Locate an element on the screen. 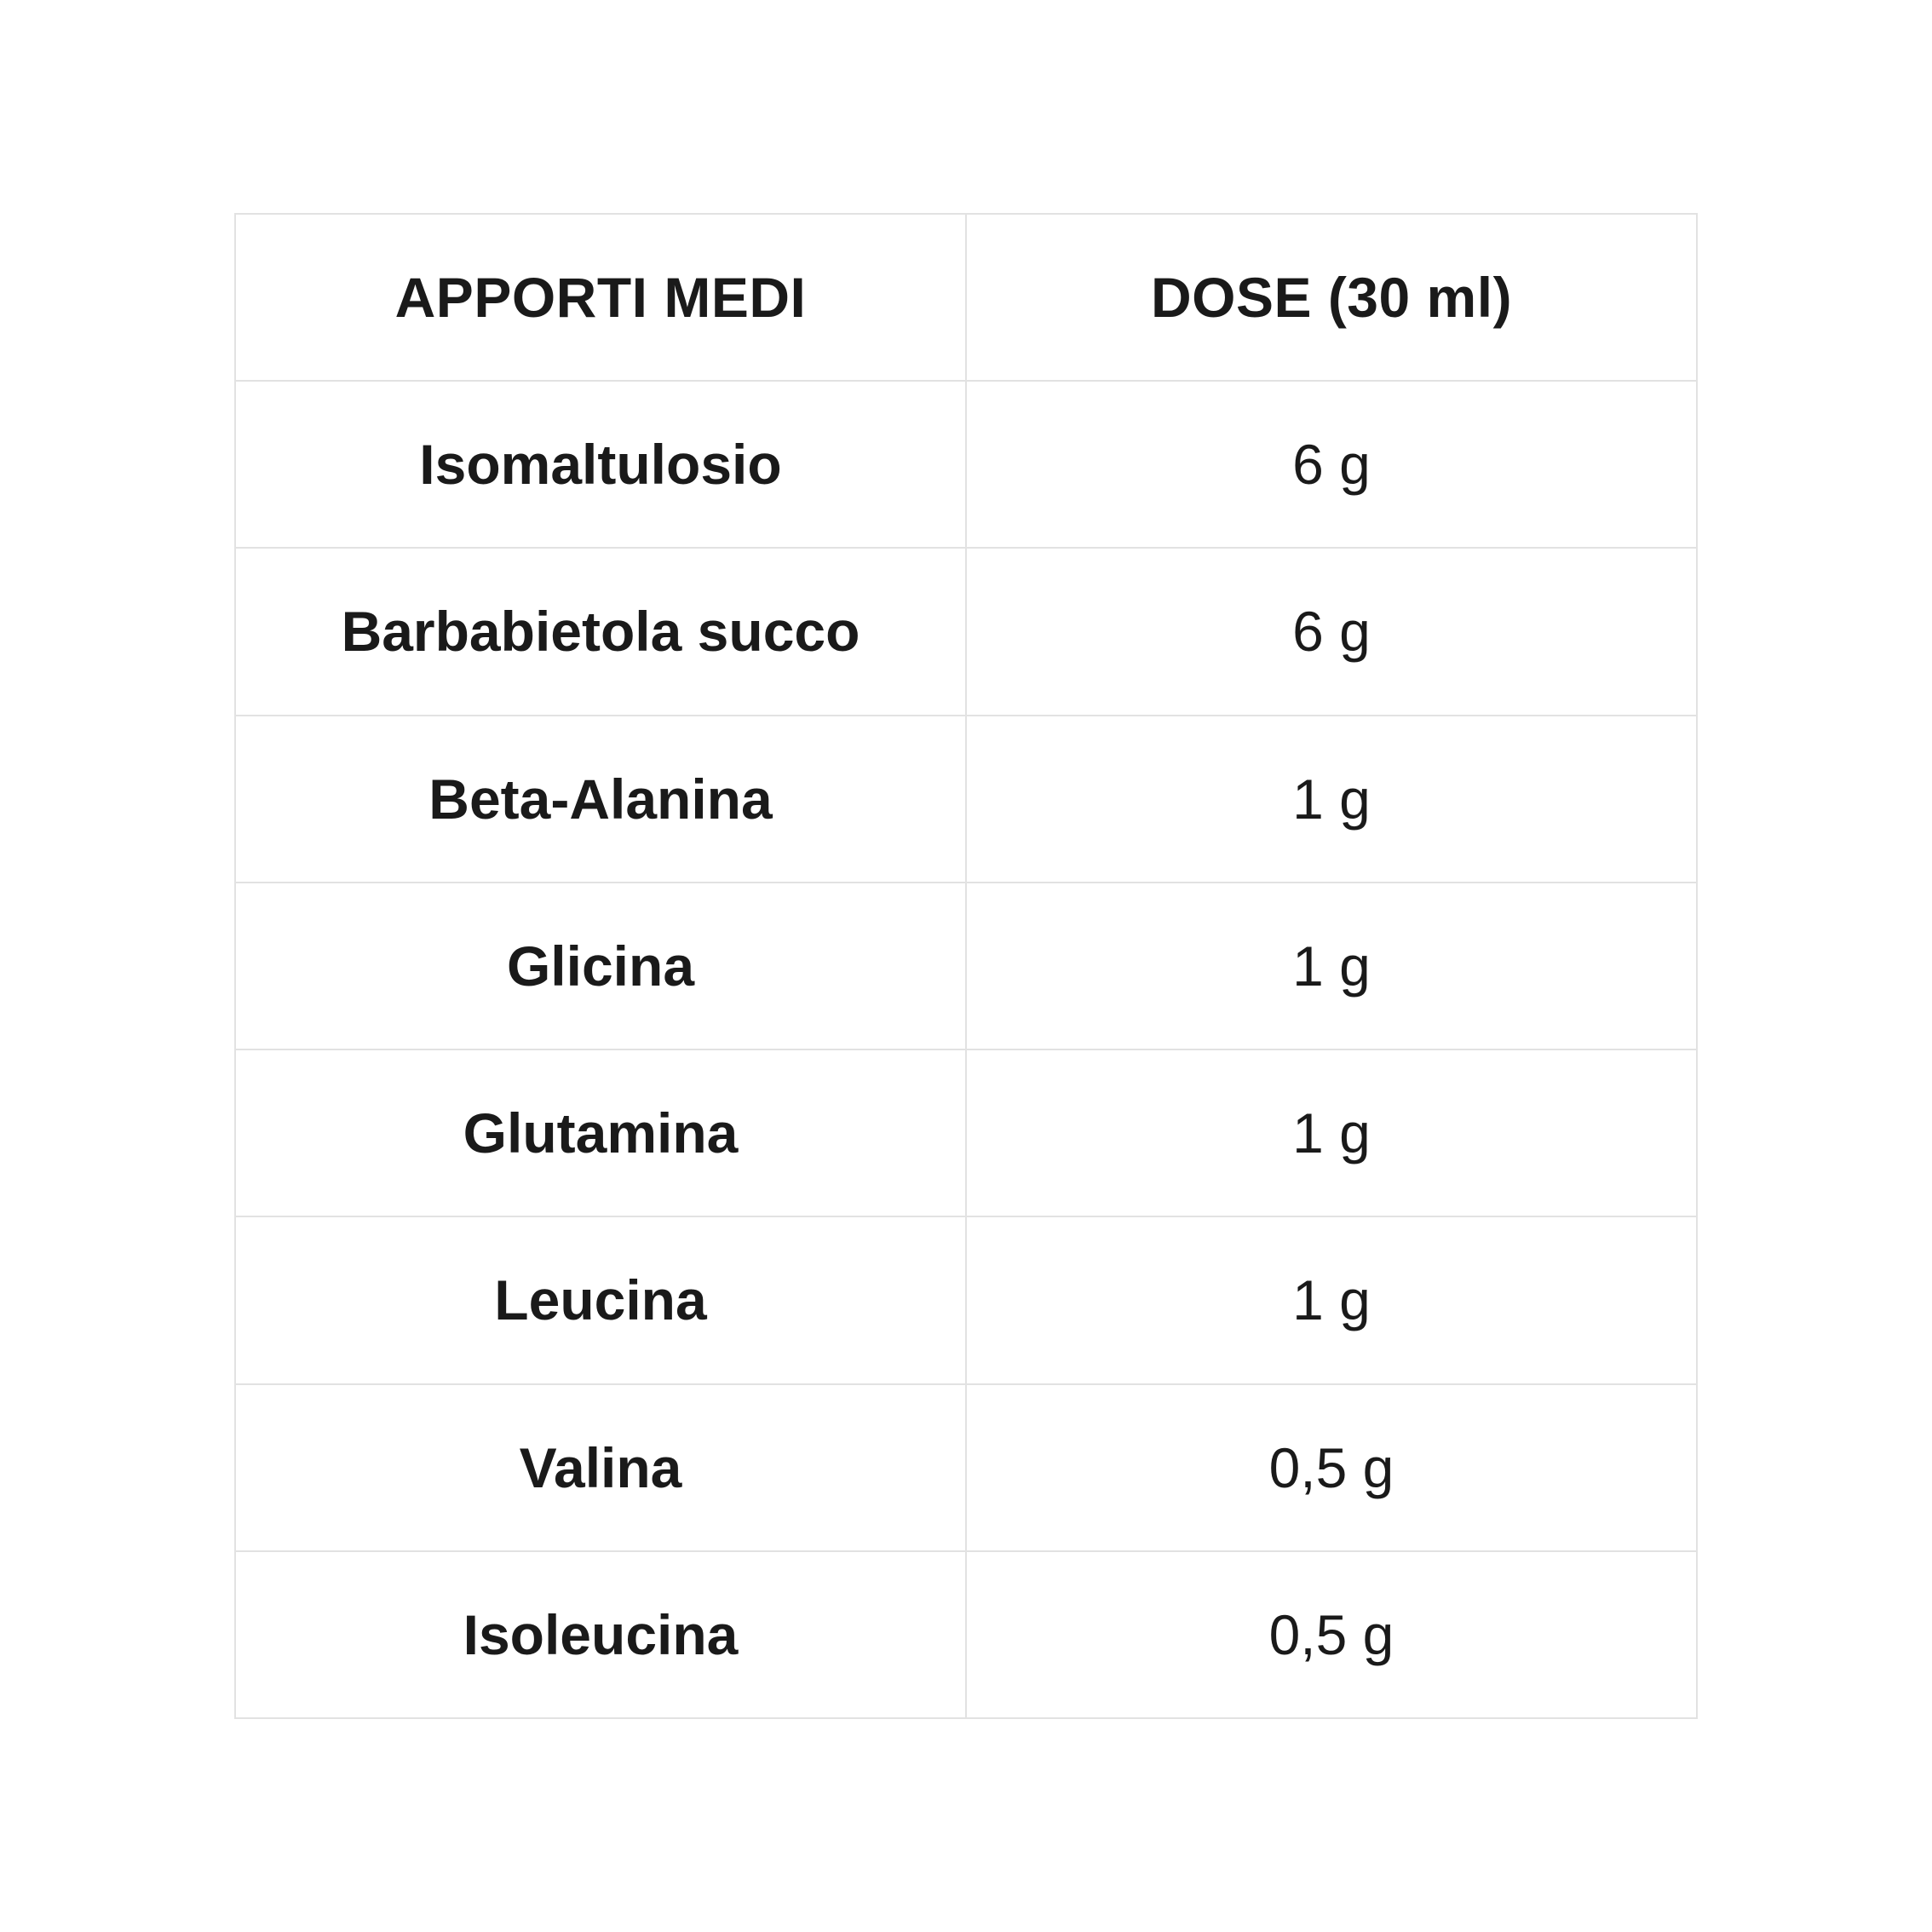  nutrient-name: Isoleucina is located at coordinates (601, 1635).